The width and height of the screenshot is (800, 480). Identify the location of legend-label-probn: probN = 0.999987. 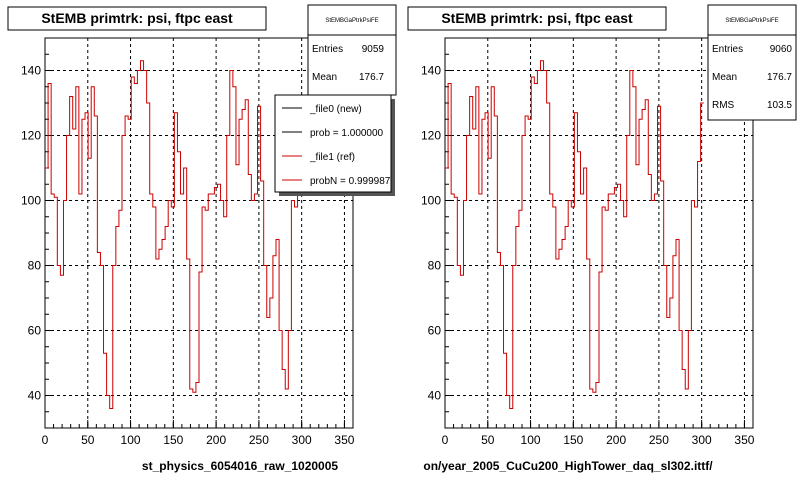
(350, 181).